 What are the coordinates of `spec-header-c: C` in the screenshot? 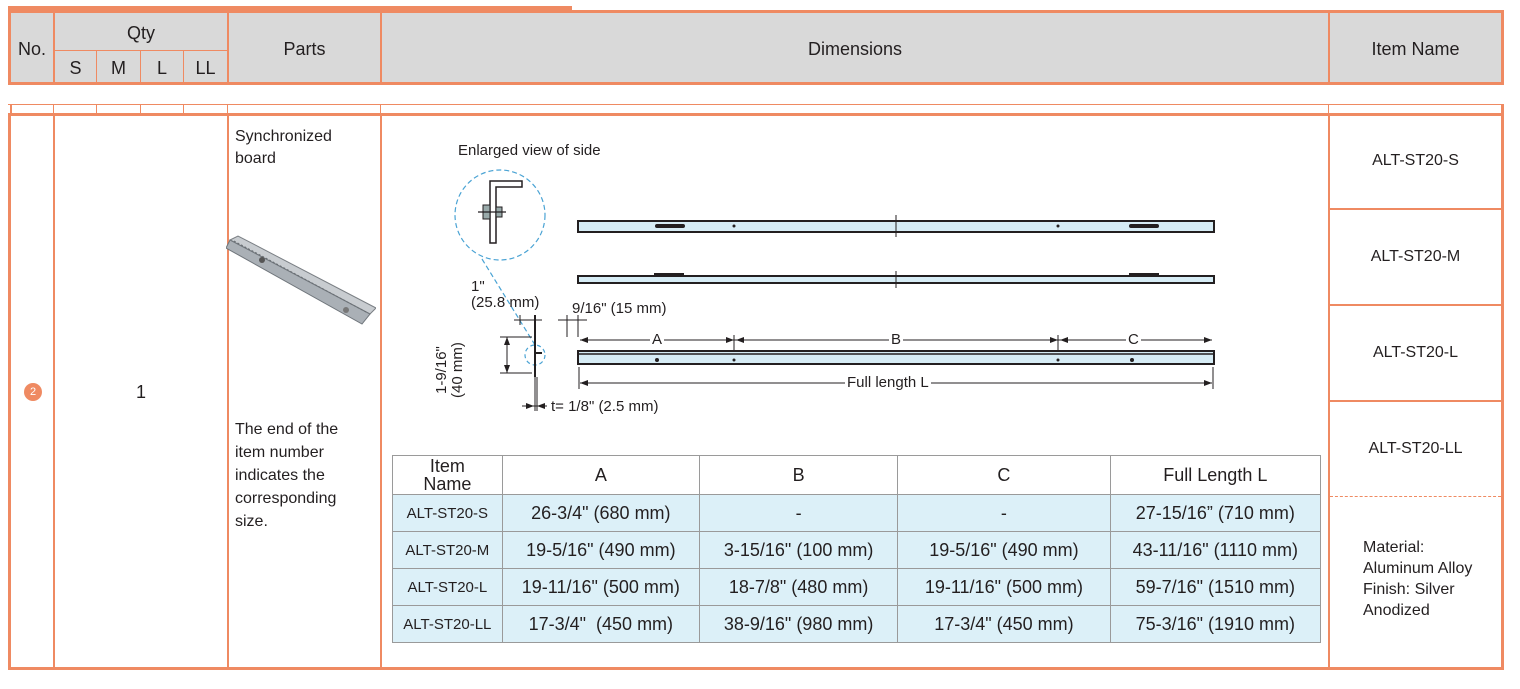 It's located at (1004, 475).